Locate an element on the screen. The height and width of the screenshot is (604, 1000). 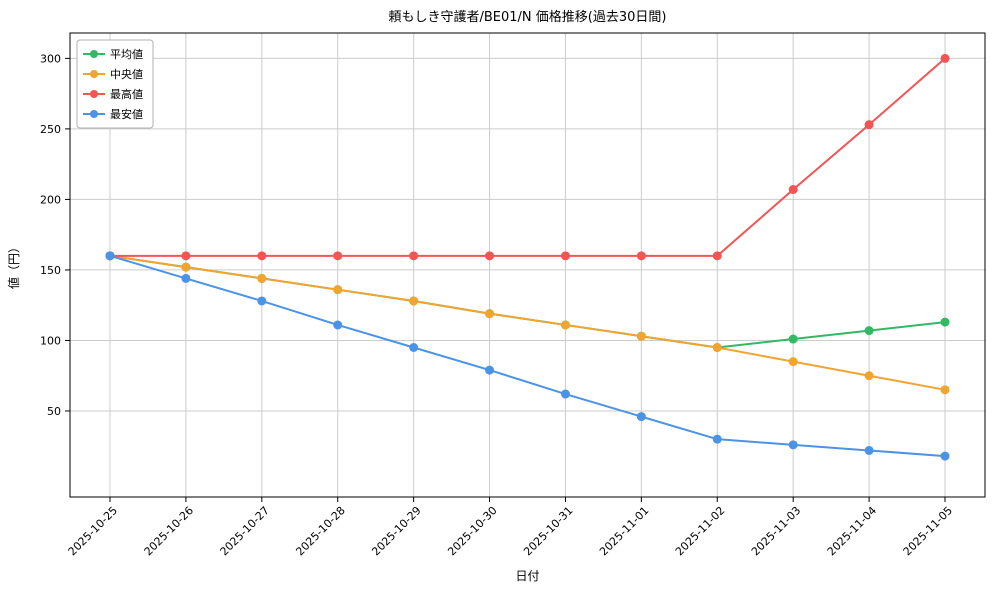
y-tick-label: 250 is located at coordinates (50, 129).